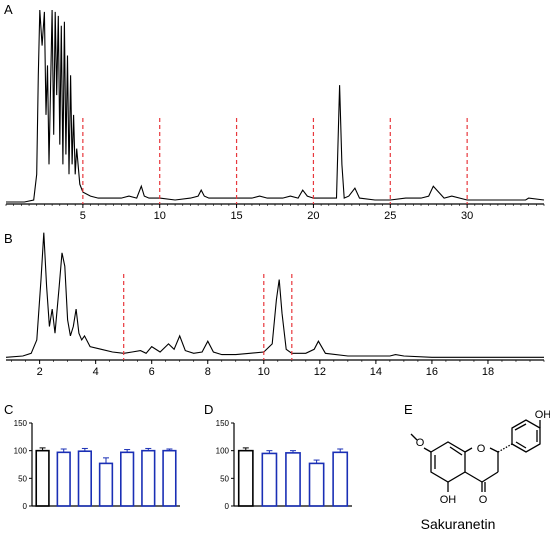 Image resolution: width=550 pixels, height=545 pixels. What do you see at coordinates (390, 216) in the screenshot?
I see `x-tick-label: 25` at bounding box center [390, 216].